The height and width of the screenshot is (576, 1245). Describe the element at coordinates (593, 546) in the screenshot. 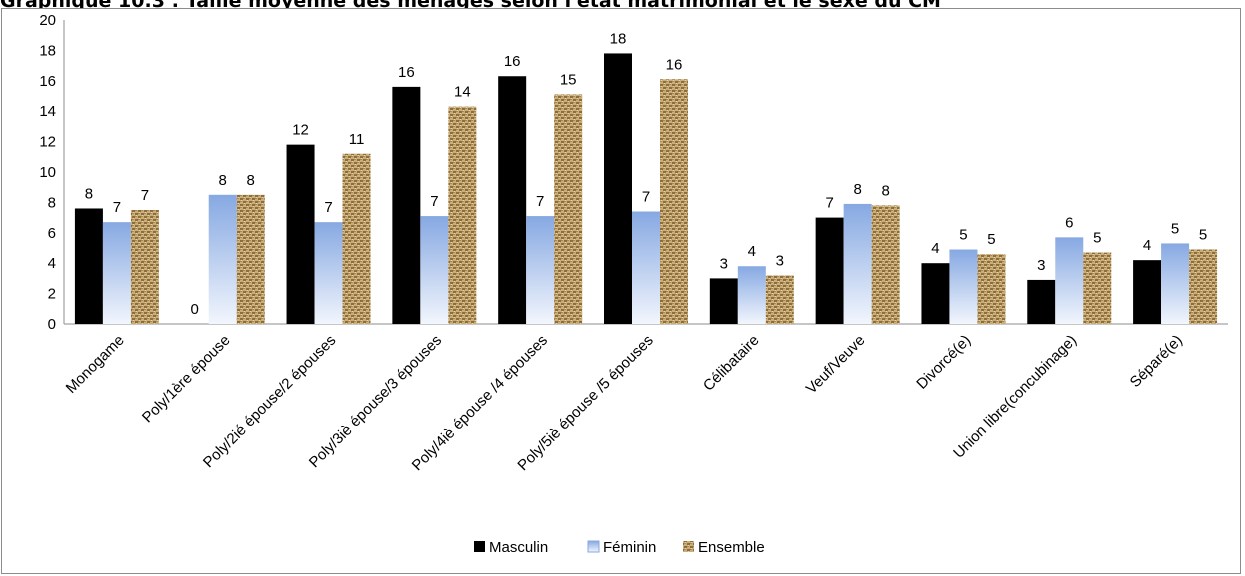

I see `legend-swatch-féminin` at that location.